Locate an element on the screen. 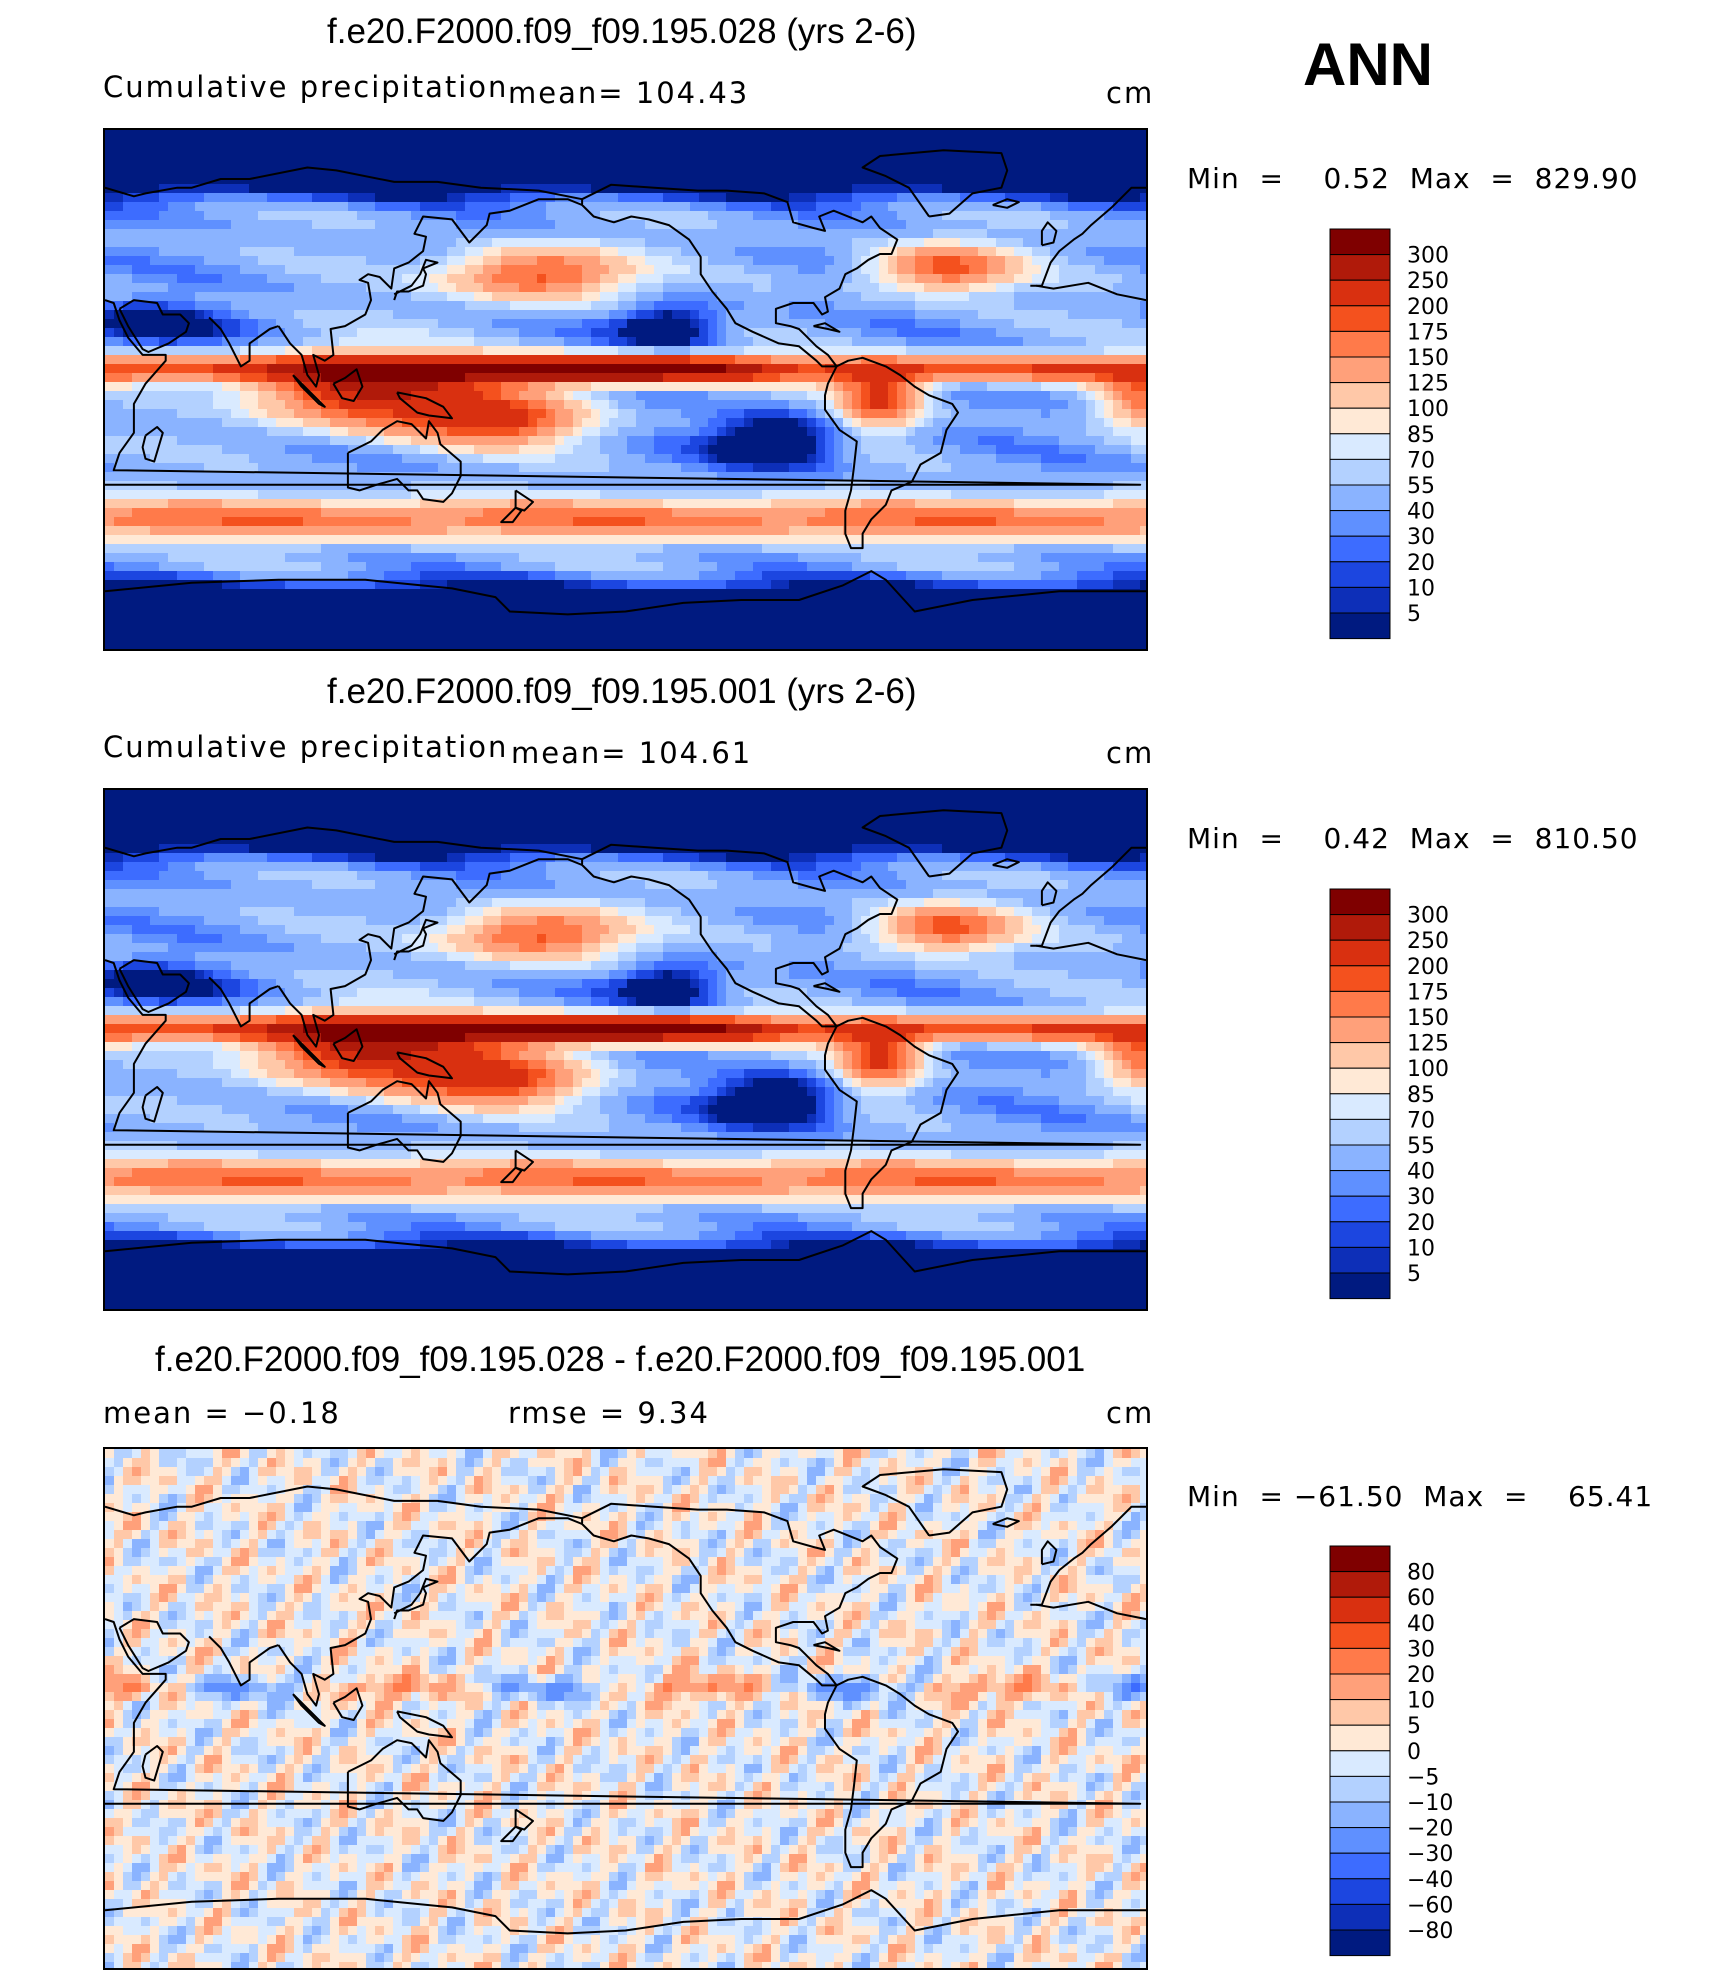  colorbar-tick-label: −20 is located at coordinates (1430, 1829).